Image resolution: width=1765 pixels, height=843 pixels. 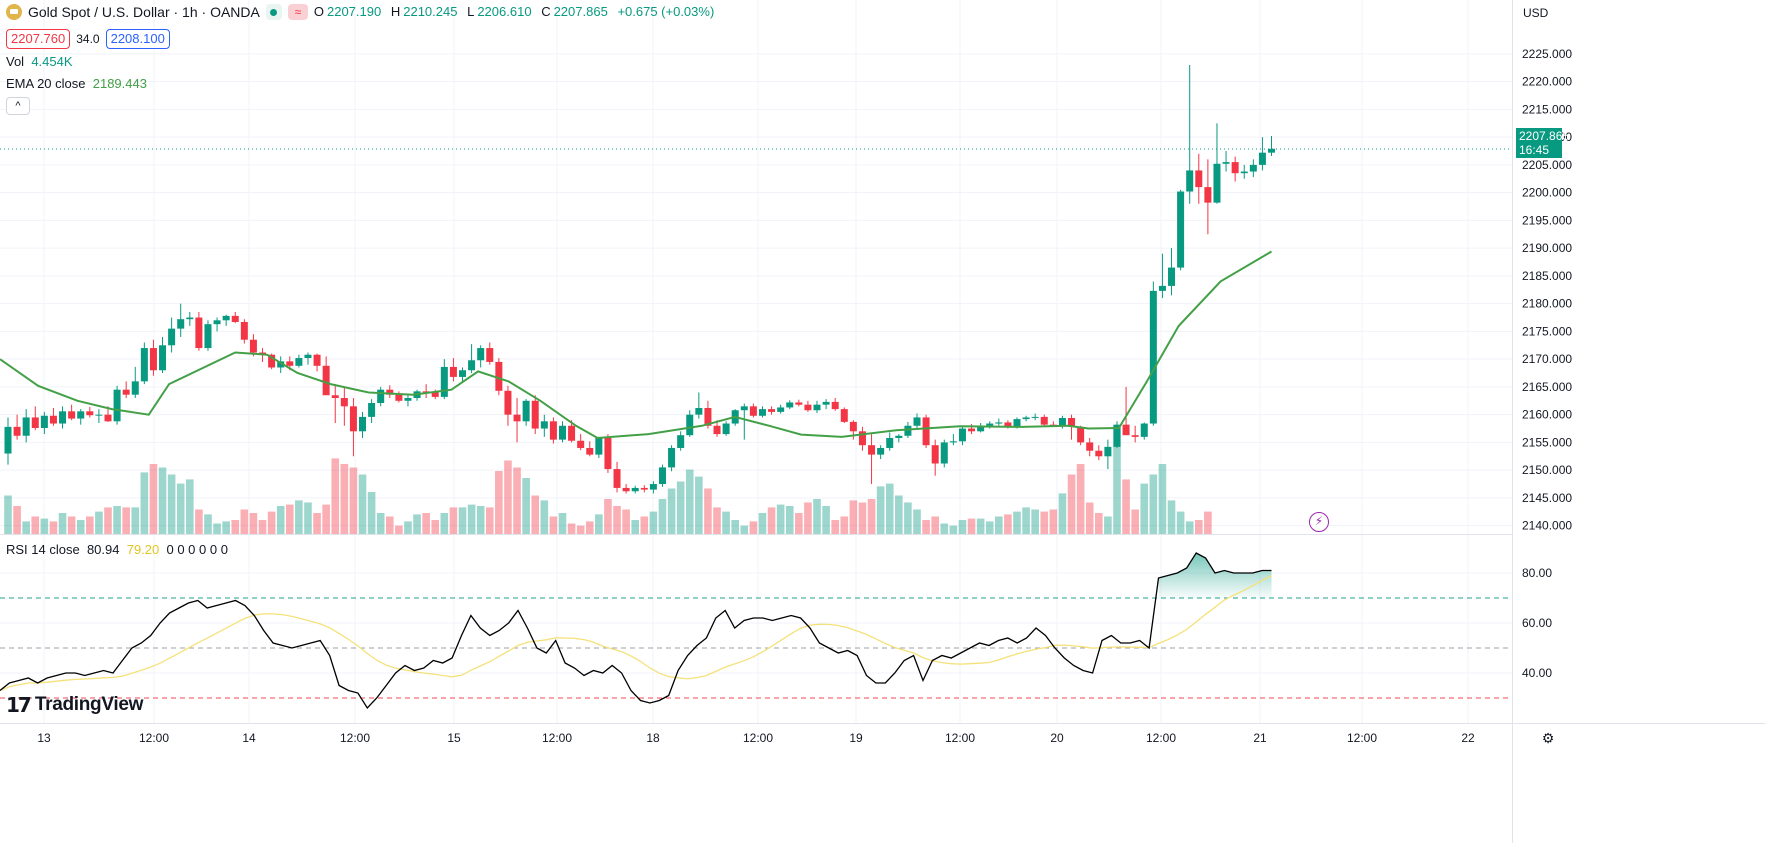 What do you see at coordinates (297, 12) in the screenshot?
I see `data-mode-icon: ≈` at bounding box center [297, 12].